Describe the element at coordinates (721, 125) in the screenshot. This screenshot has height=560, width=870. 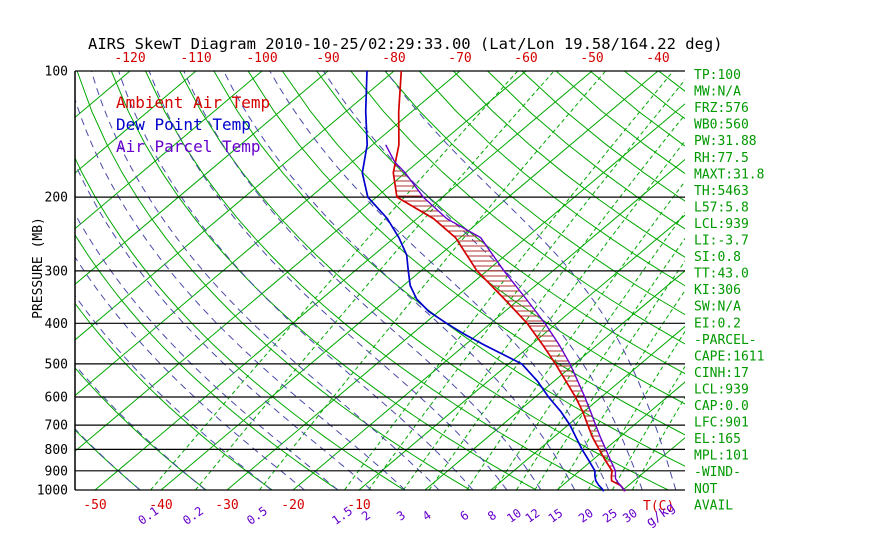
I see `stats-line: WB0:560` at that location.